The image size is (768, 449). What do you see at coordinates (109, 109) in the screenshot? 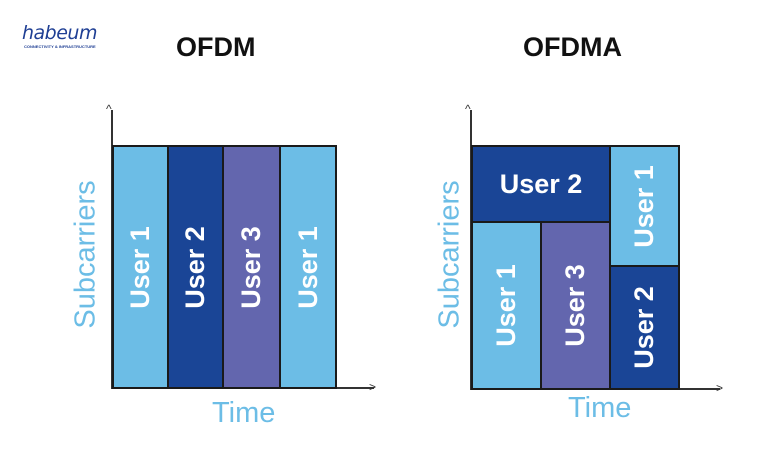
I see `ofdm-y-arrow-icon: ^` at bounding box center [109, 109].